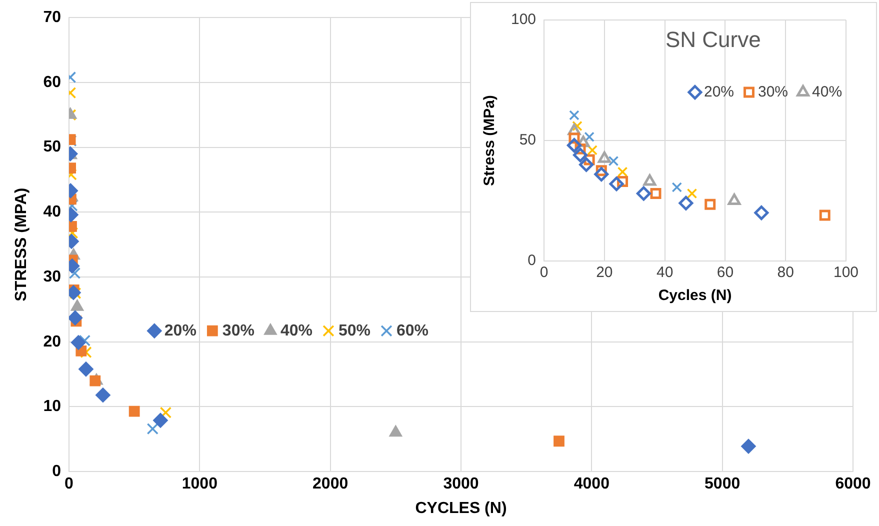  What do you see at coordinates (461, 508) in the screenshot?
I see `x-axis-title: CYCLES (N)` at bounding box center [461, 508].